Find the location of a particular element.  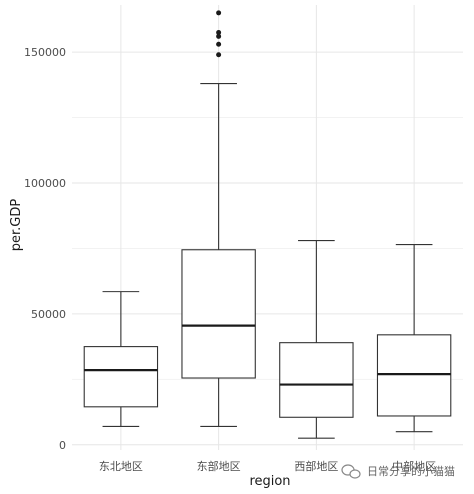

watermark-text: 日常分享的小猫猫 is located at coordinates (411, 471).